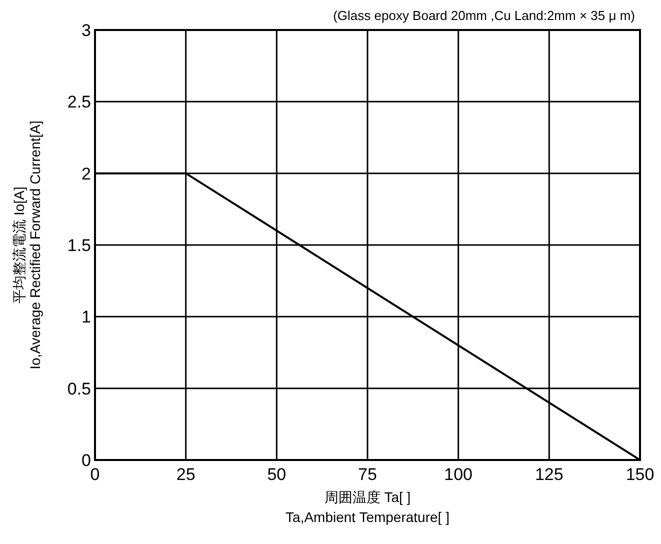 The width and height of the screenshot is (661, 544). What do you see at coordinates (276, 474) in the screenshot?
I see `x-tick-label: 50` at bounding box center [276, 474].